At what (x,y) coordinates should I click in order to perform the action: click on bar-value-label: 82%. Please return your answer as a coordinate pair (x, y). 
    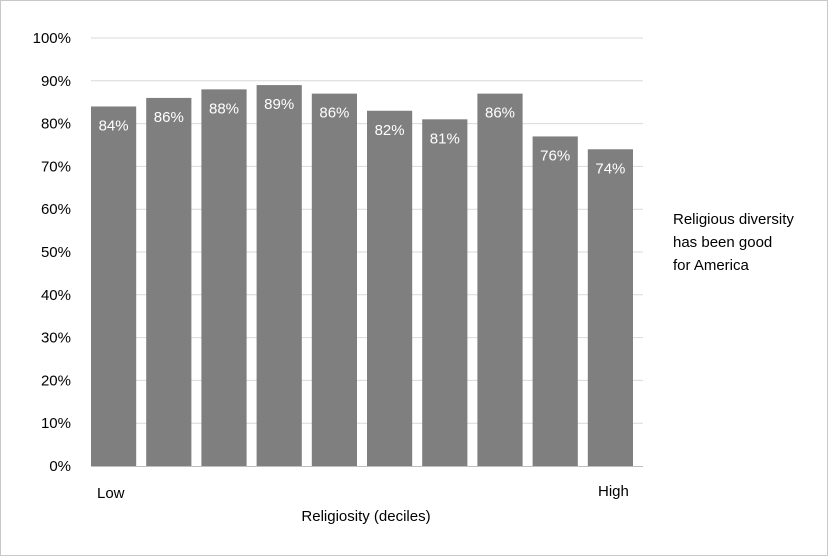
    Looking at the image, I should click on (390, 130).